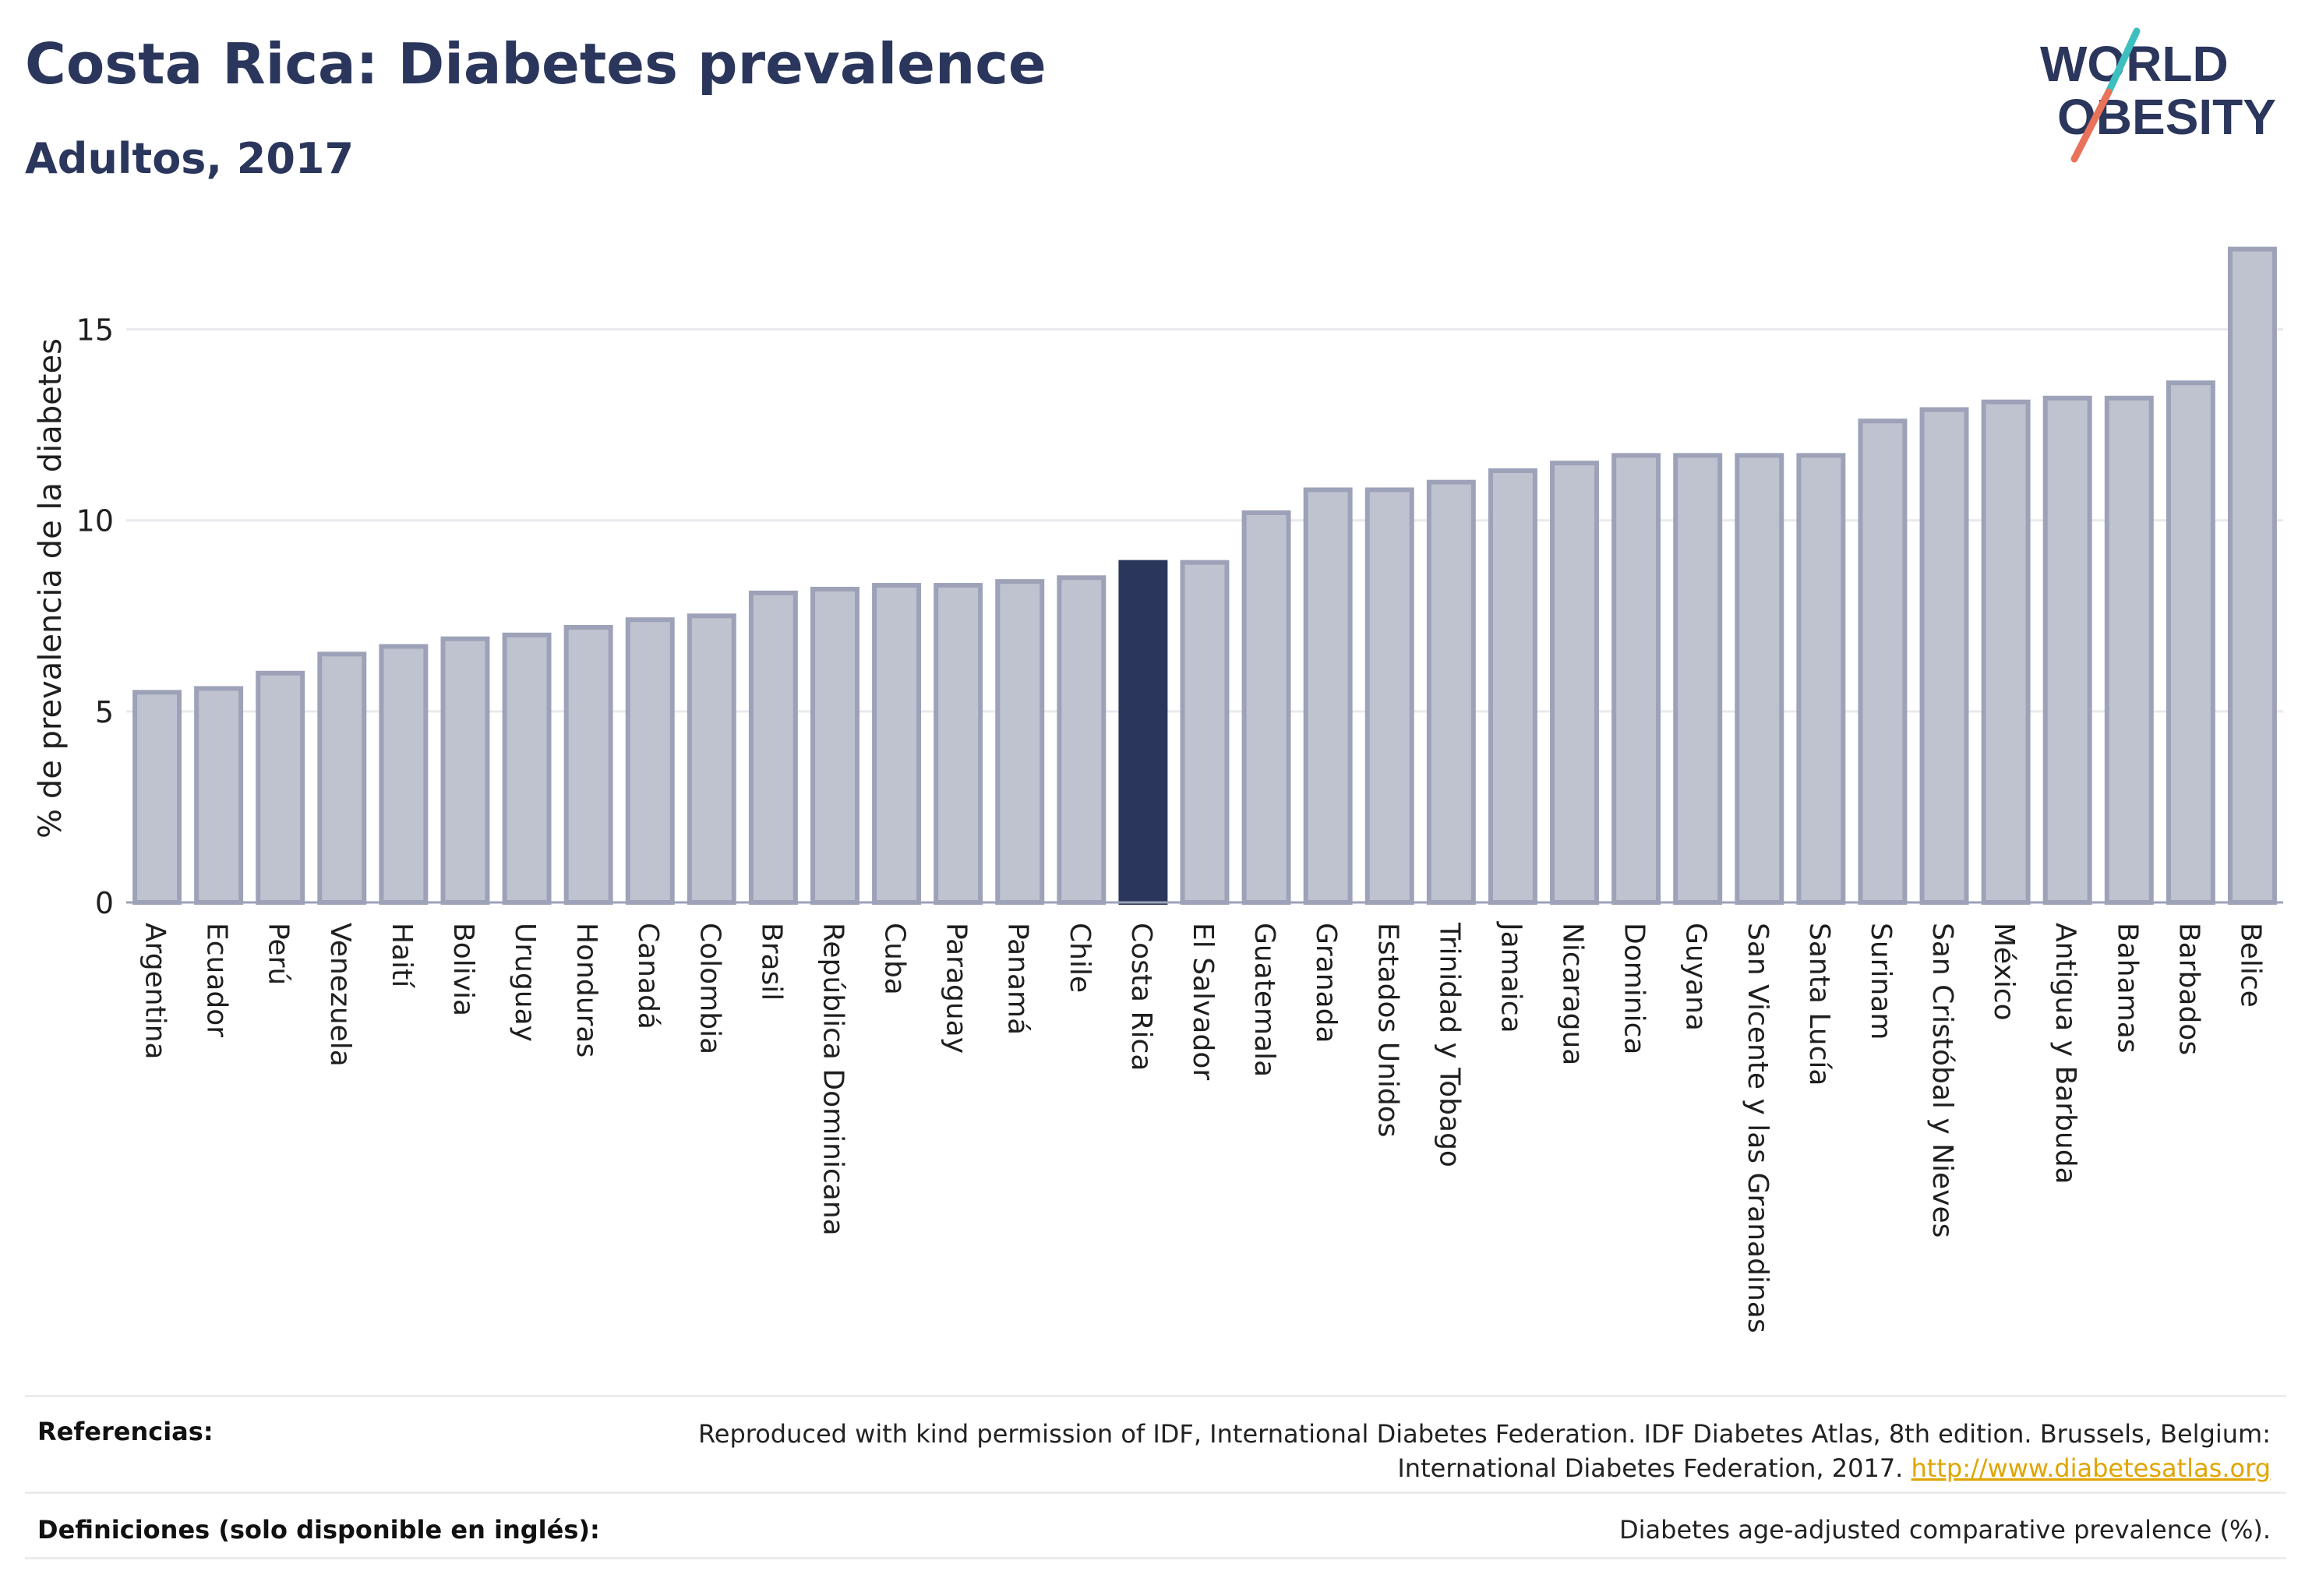 The height and width of the screenshot is (1596, 2305). Describe the element at coordinates (1155, 1396) in the screenshot. I see `footer-divider-top` at that location.